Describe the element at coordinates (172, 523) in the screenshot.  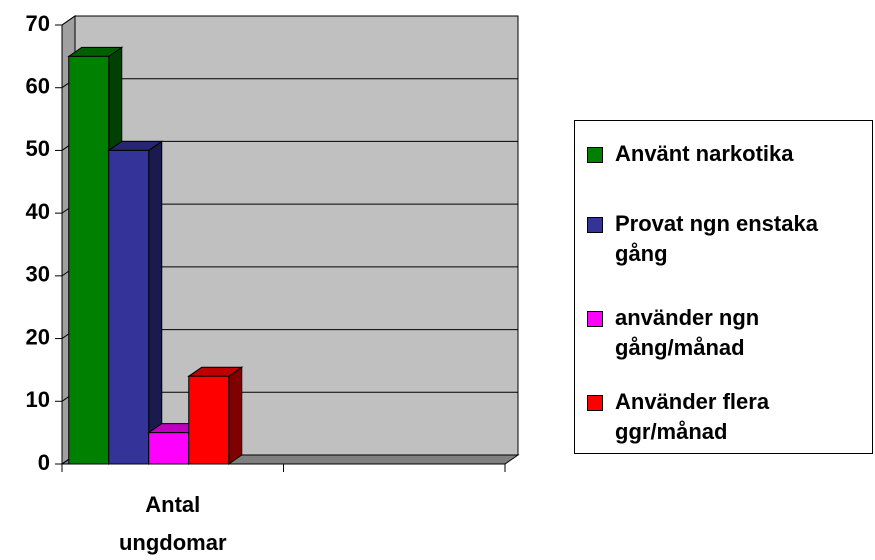
I see `x-tick-label: Antal ungdomar` at that location.